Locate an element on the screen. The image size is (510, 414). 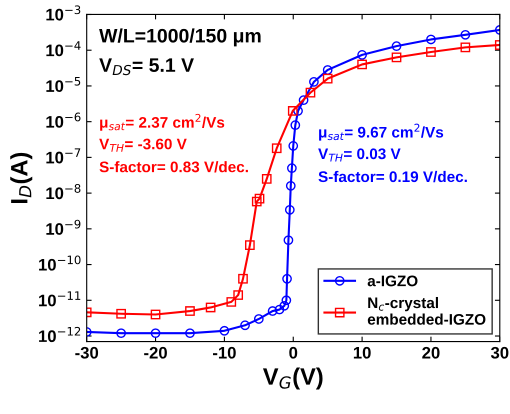
y-tick-label: 10$^{−3}$ is located at coordinates (63, 13).